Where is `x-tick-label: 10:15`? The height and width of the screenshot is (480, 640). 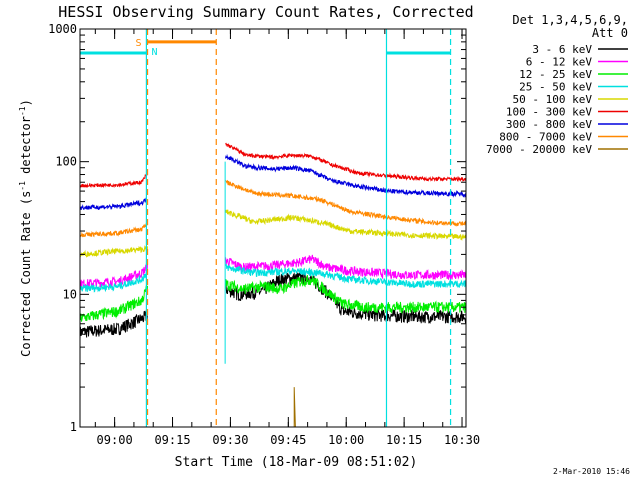 x-tick-label: 10:15 is located at coordinates (404, 440).